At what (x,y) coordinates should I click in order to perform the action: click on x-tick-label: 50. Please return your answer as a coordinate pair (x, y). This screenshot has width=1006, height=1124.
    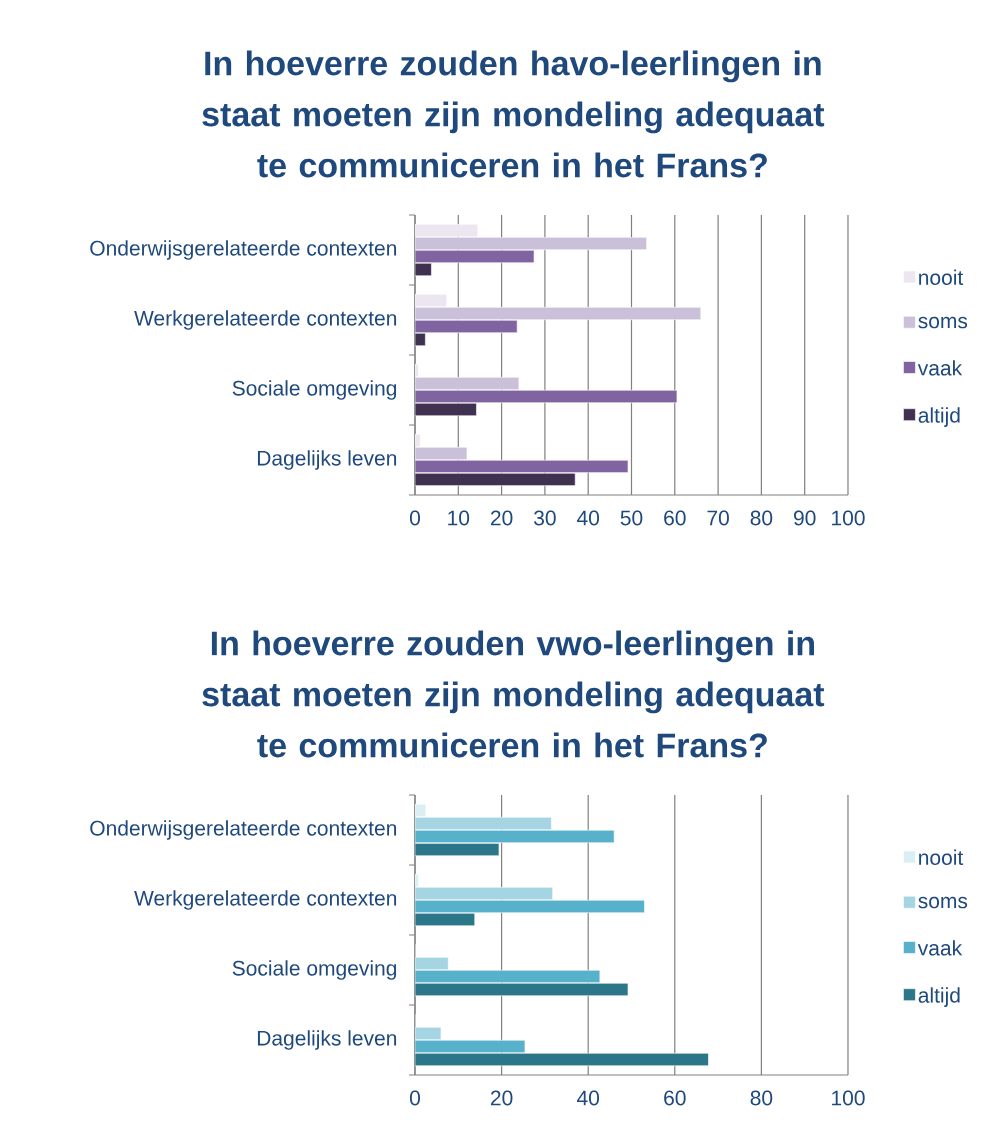
    Looking at the image, I should click on (631, 518).